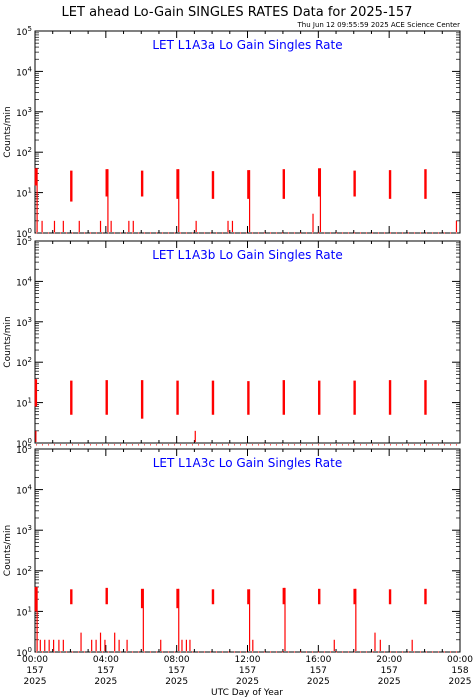  Describe the element at coordinates (247, 693) in the screenshot. I see `x-axis-label: UTC Day of Year` at that location.